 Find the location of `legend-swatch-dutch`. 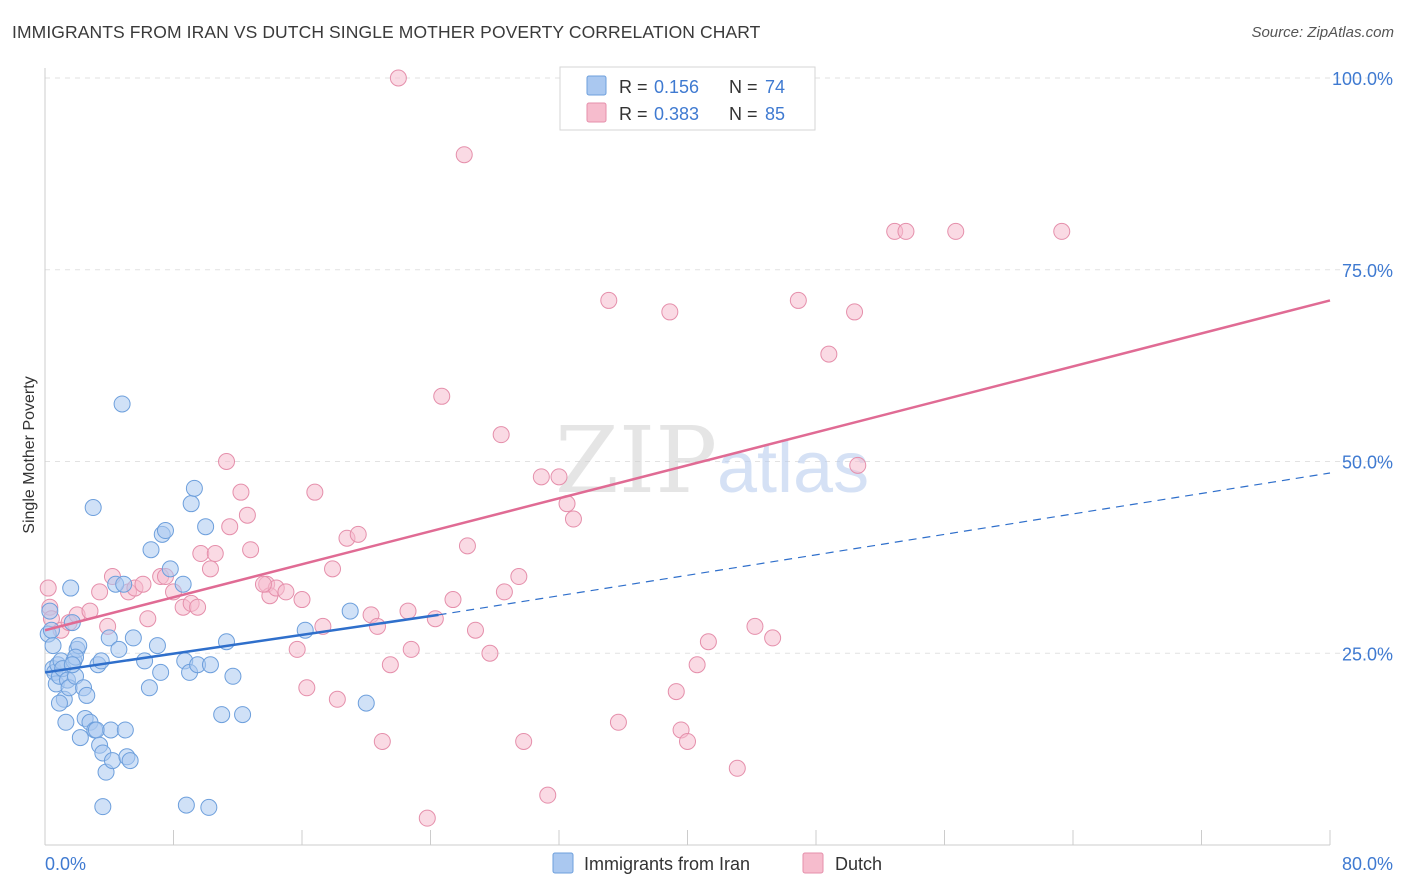

legend-swatch-dutch is located at coordinates (596, 112).